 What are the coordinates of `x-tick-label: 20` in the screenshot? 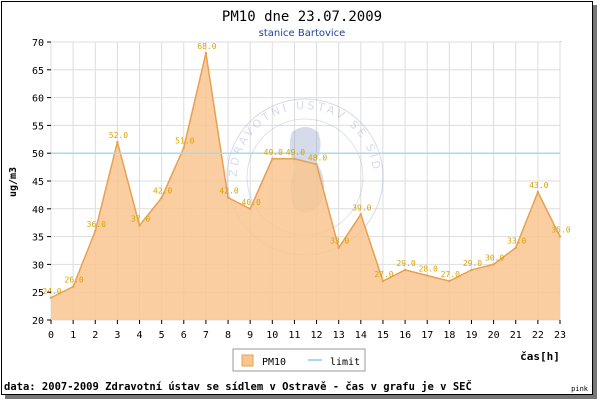 It's located at (494, 335).